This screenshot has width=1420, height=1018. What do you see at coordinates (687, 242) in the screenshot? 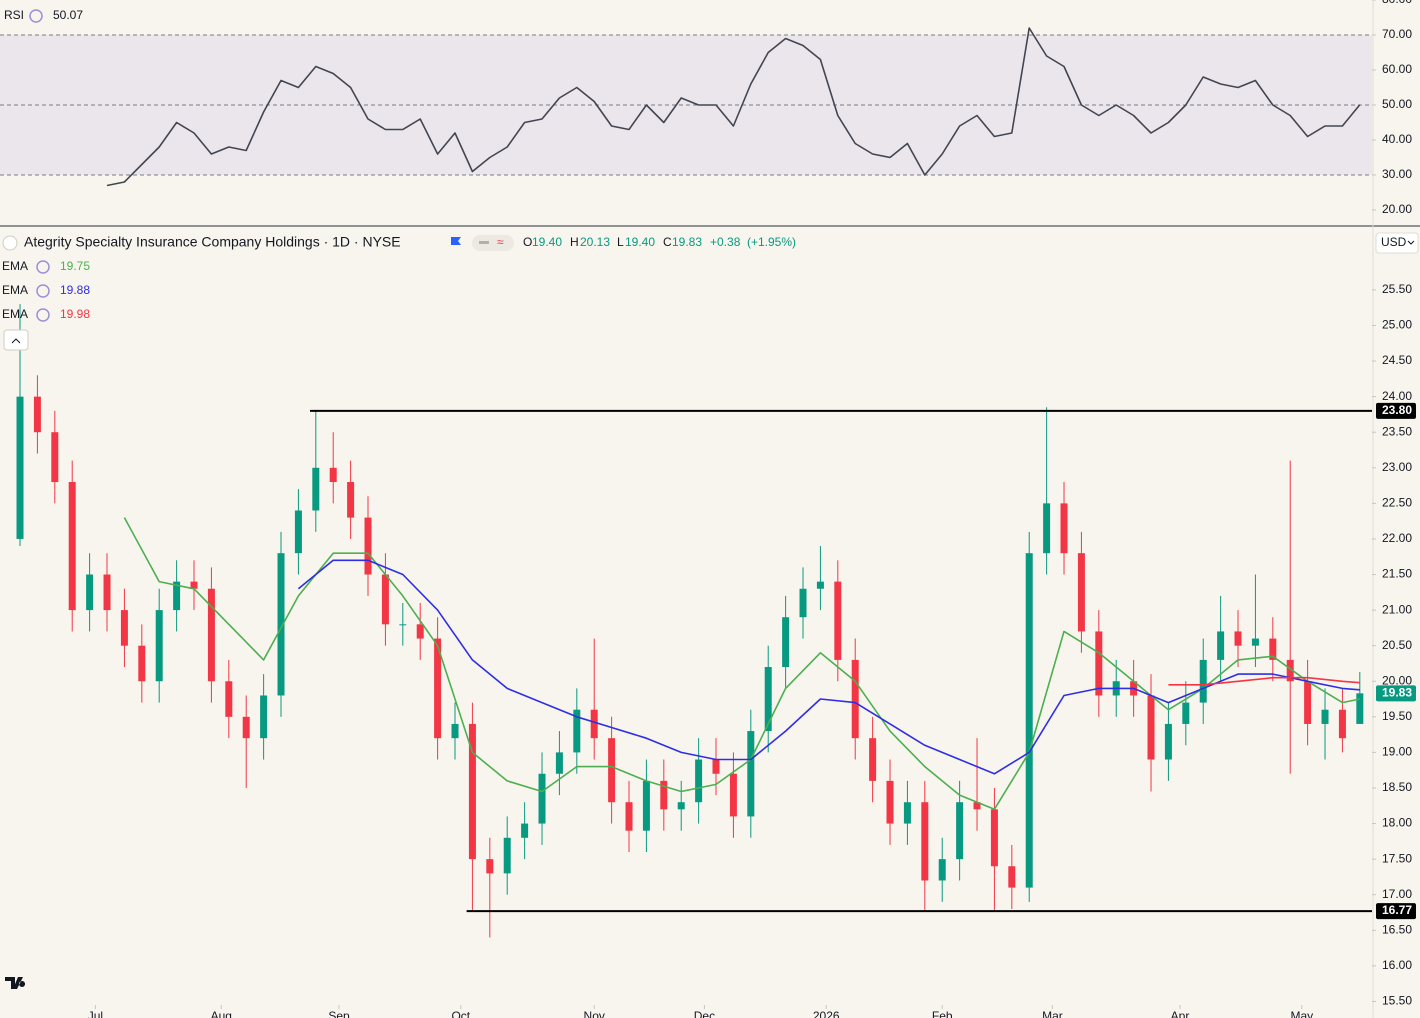
I see `ohlc-value: 19.83` at bounding box center [687, 242].